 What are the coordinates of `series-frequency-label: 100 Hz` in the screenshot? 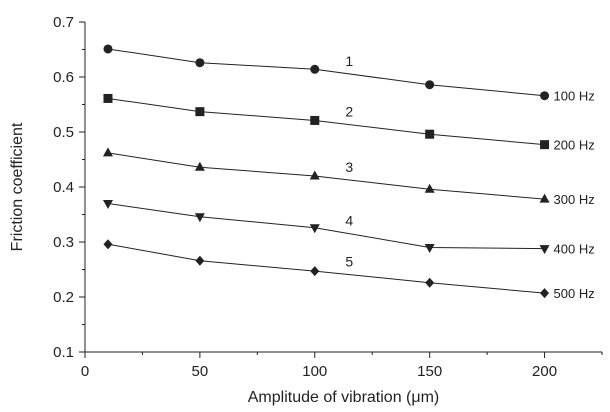 It's located at (574, 96).